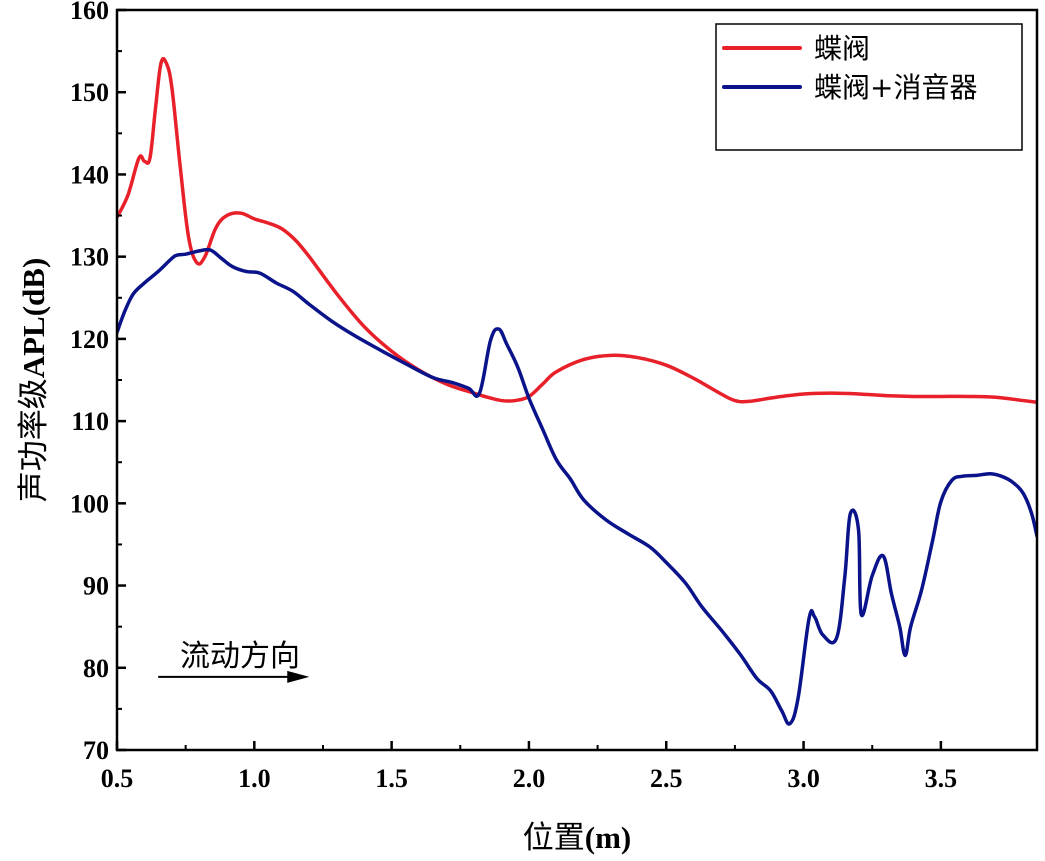 The image size is (1045, 861). I want to click on x-tick-label: 2.5, so click(666, 778).